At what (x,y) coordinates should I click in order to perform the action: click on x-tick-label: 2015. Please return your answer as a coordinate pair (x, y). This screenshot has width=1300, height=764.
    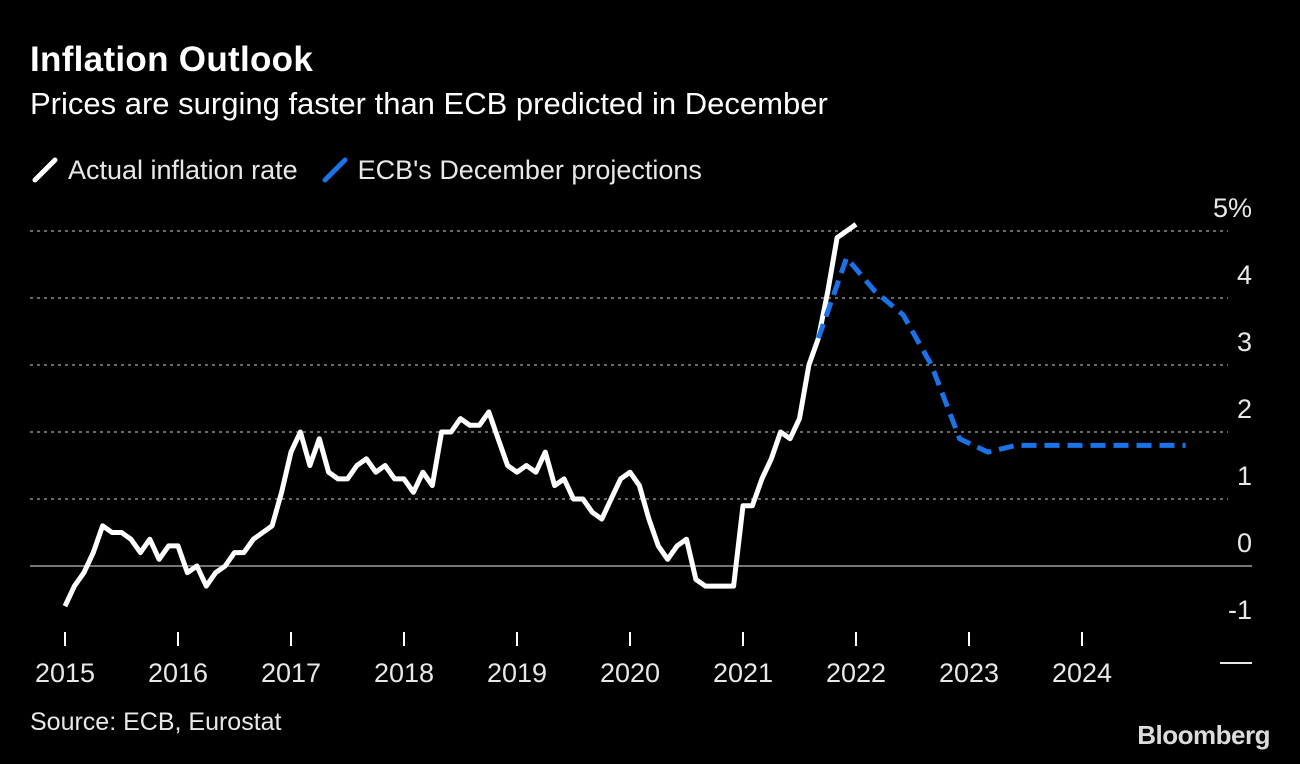
    Looking at the image, I should click on (65, 673).